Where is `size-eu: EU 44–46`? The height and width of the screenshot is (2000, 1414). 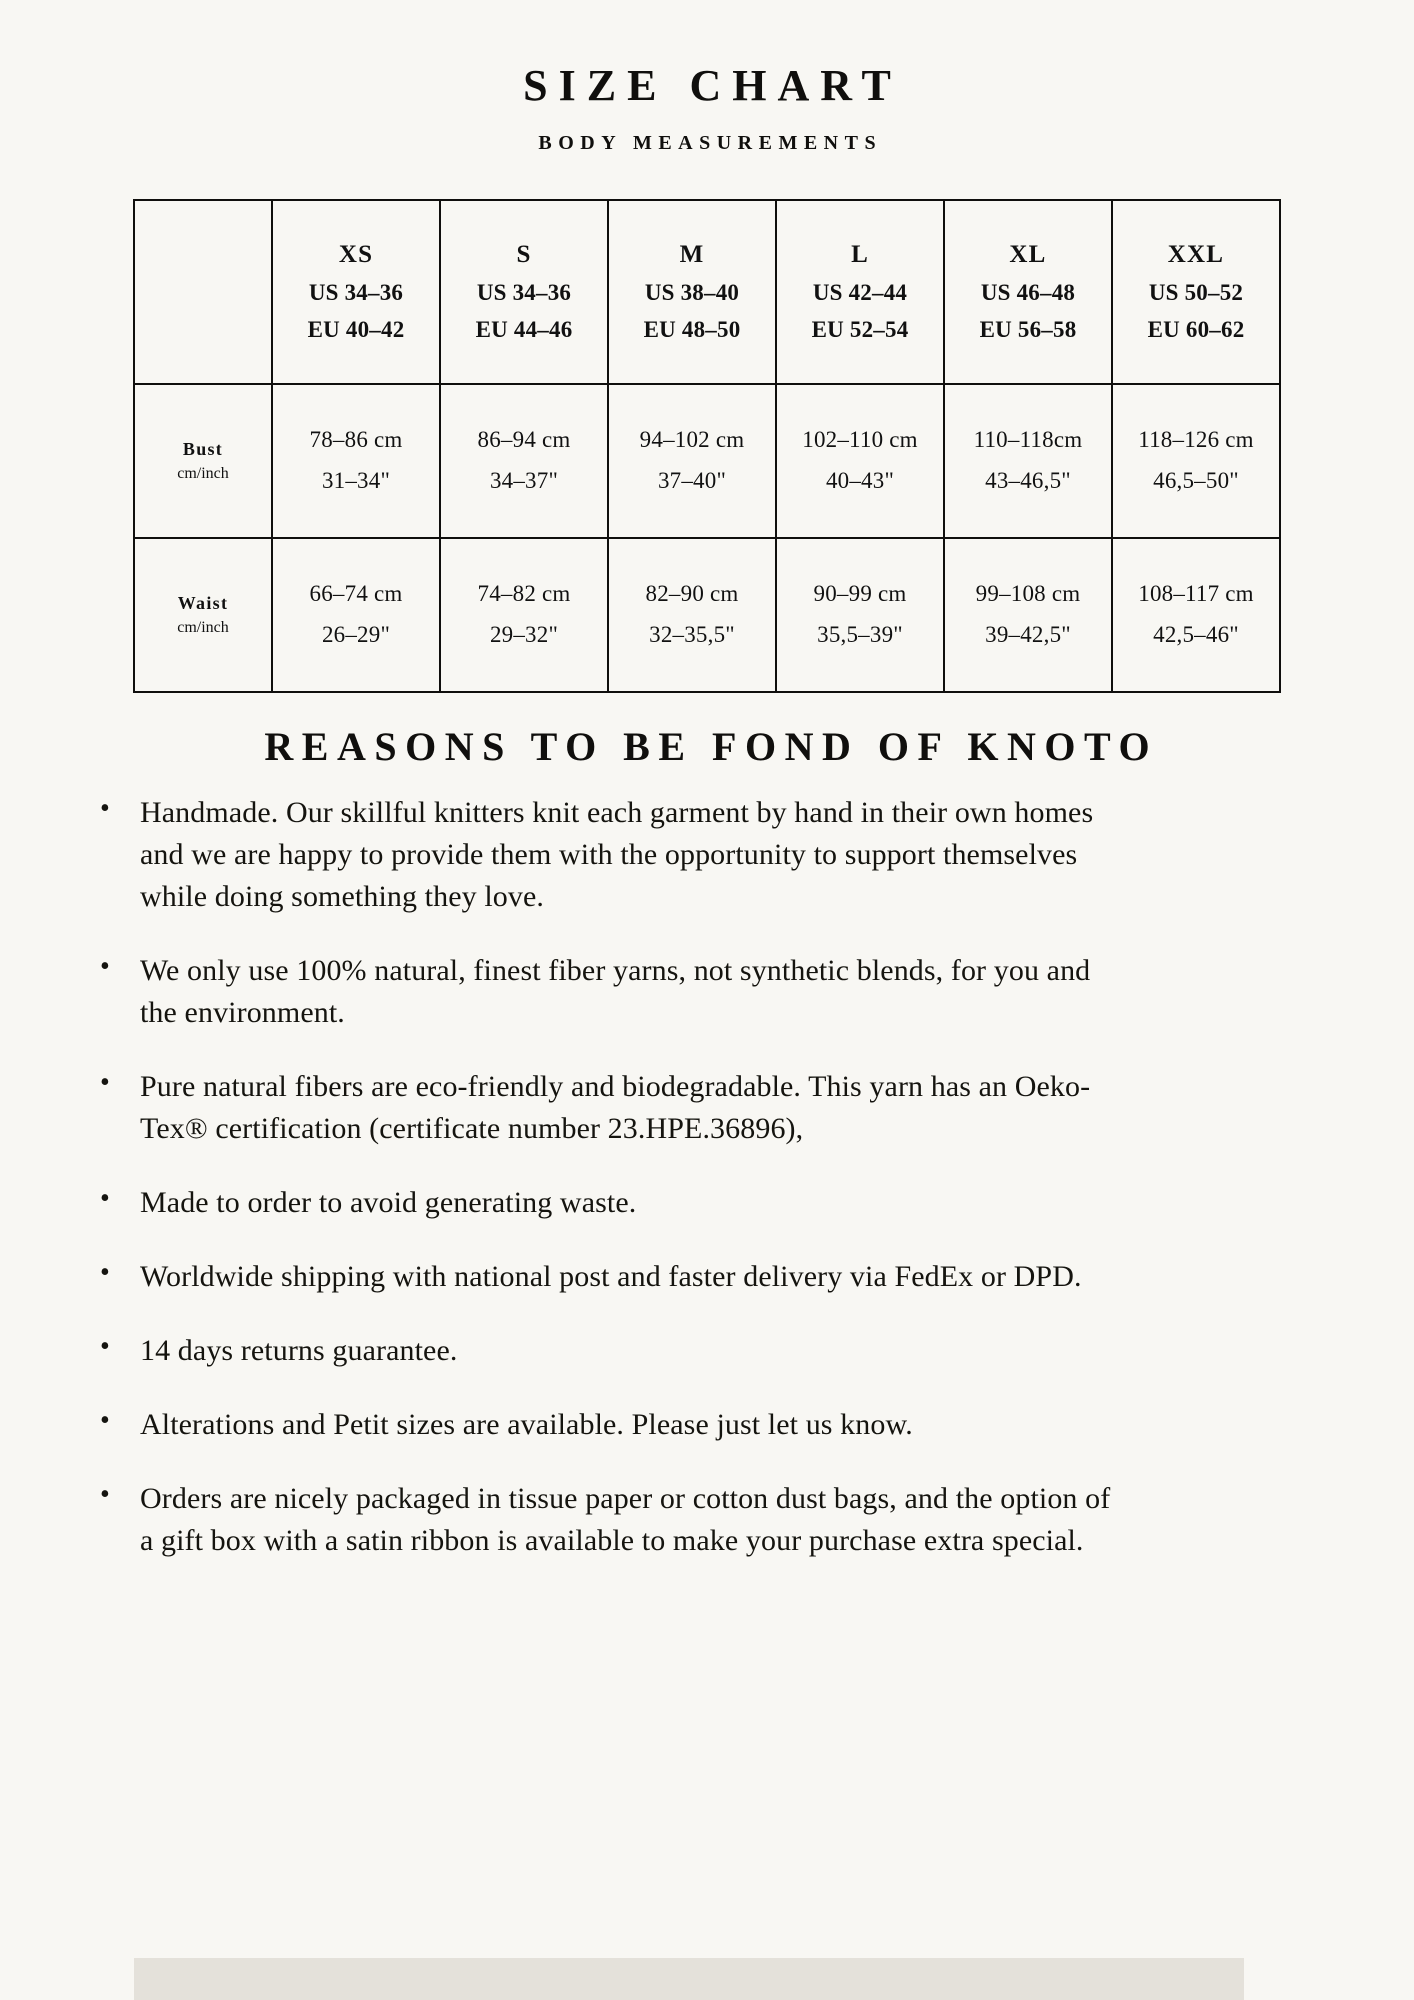
size-eu: EU 44–46 is located at coordinates (524, 330).